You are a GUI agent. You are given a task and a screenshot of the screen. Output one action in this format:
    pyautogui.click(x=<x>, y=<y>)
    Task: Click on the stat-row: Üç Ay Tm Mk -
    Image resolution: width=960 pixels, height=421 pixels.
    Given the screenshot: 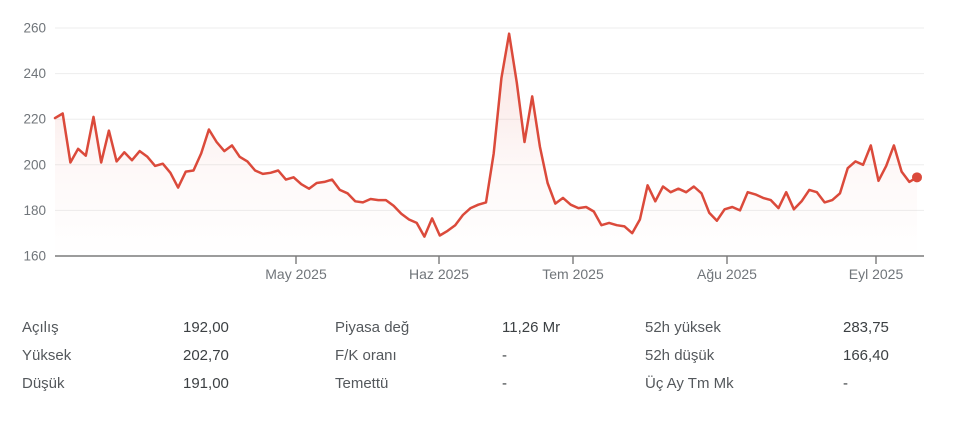 What is the action you would take?
    pyautogui.click(x=795, y=383)
    